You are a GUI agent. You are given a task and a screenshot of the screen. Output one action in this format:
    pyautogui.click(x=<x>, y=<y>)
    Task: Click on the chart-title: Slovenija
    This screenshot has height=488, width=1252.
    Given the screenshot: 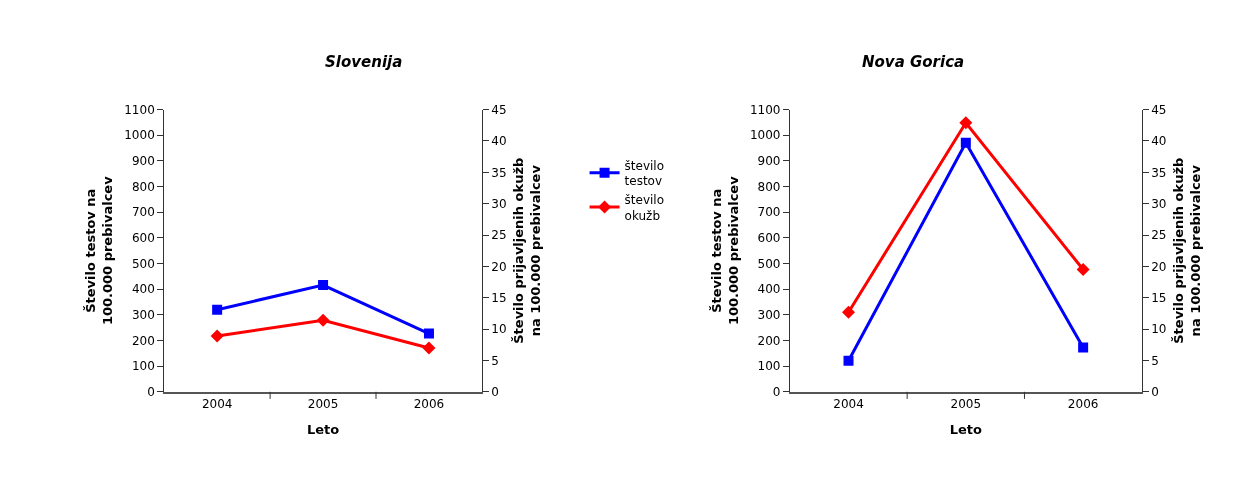 What is the action you would take?
    pyautogui.click(x=364, y=62)
    